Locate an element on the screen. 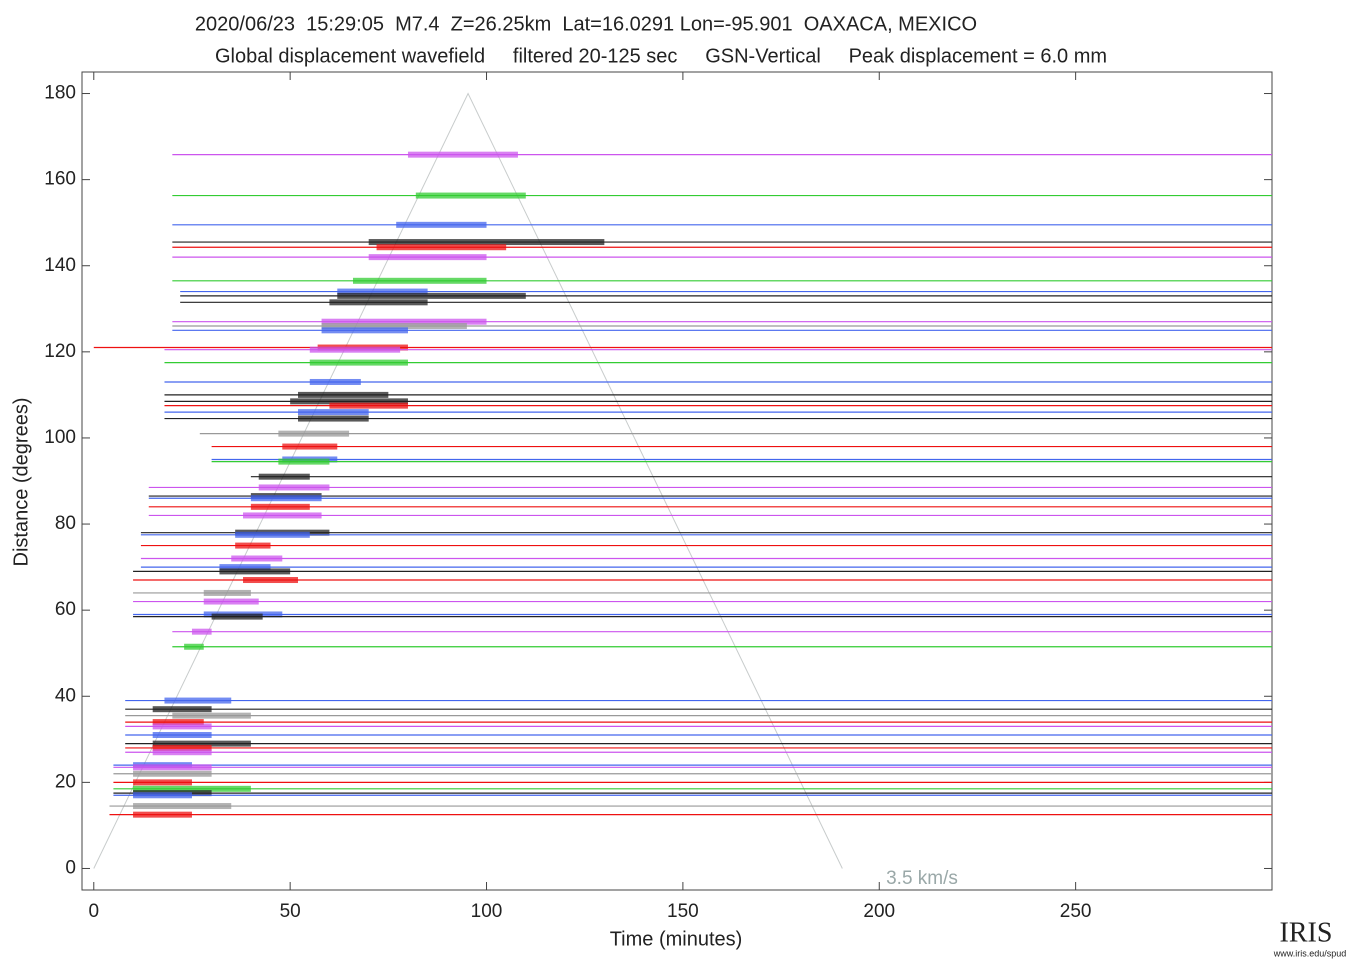  footer-url: www.iris.edu/spud is located at coordinates (1310, 953).